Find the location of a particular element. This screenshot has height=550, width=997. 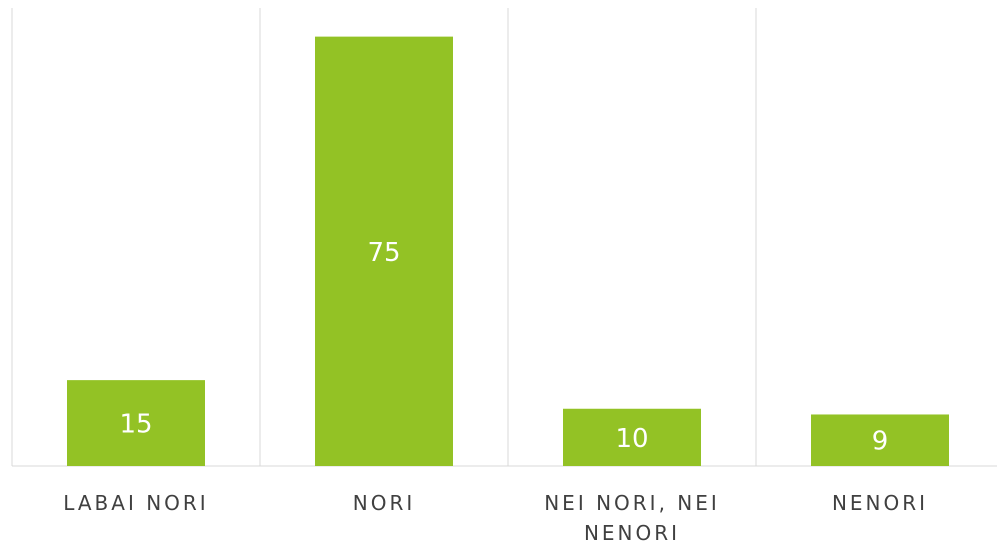

x-tick-label: LABAI NORI is located at coordinates (136, 503).